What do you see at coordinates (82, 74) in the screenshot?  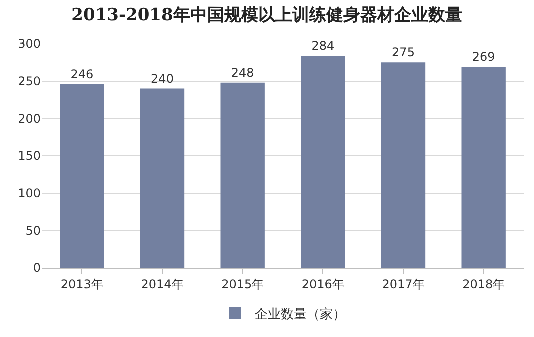 I see `data-label: 246` at bounding box center [82, 74].